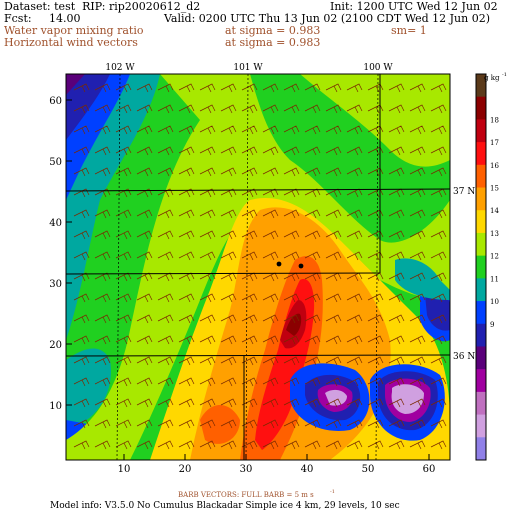  What do you see at coordinates (464, 274) in the screenshot?
I see `latitude-labels: 37 N 36 N` at bounding box center [464, 274].